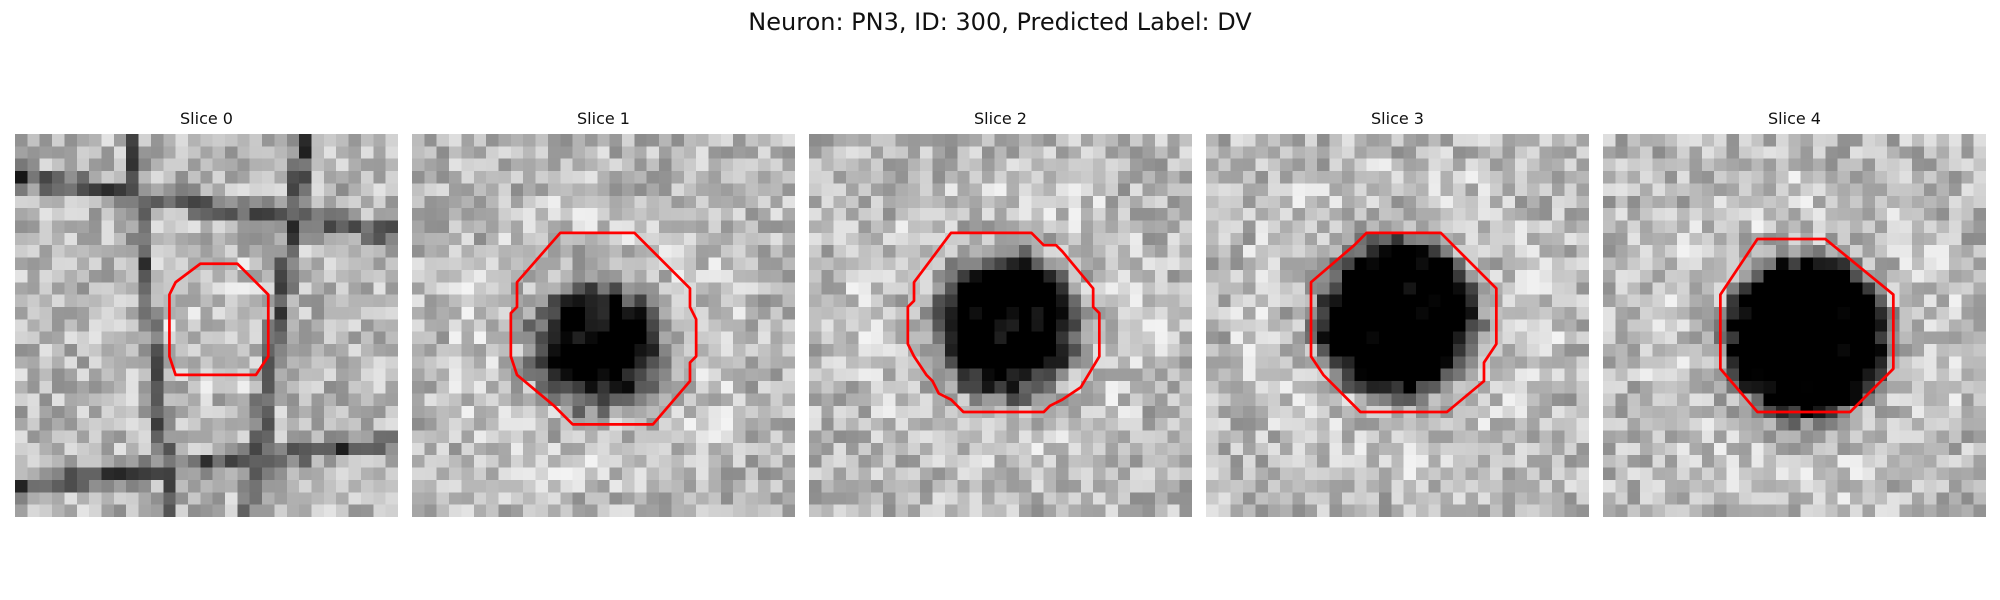 This screenshot has width=2000, height=600. I want to click on slice-panel-0: Slice 0, so click(206, 312).